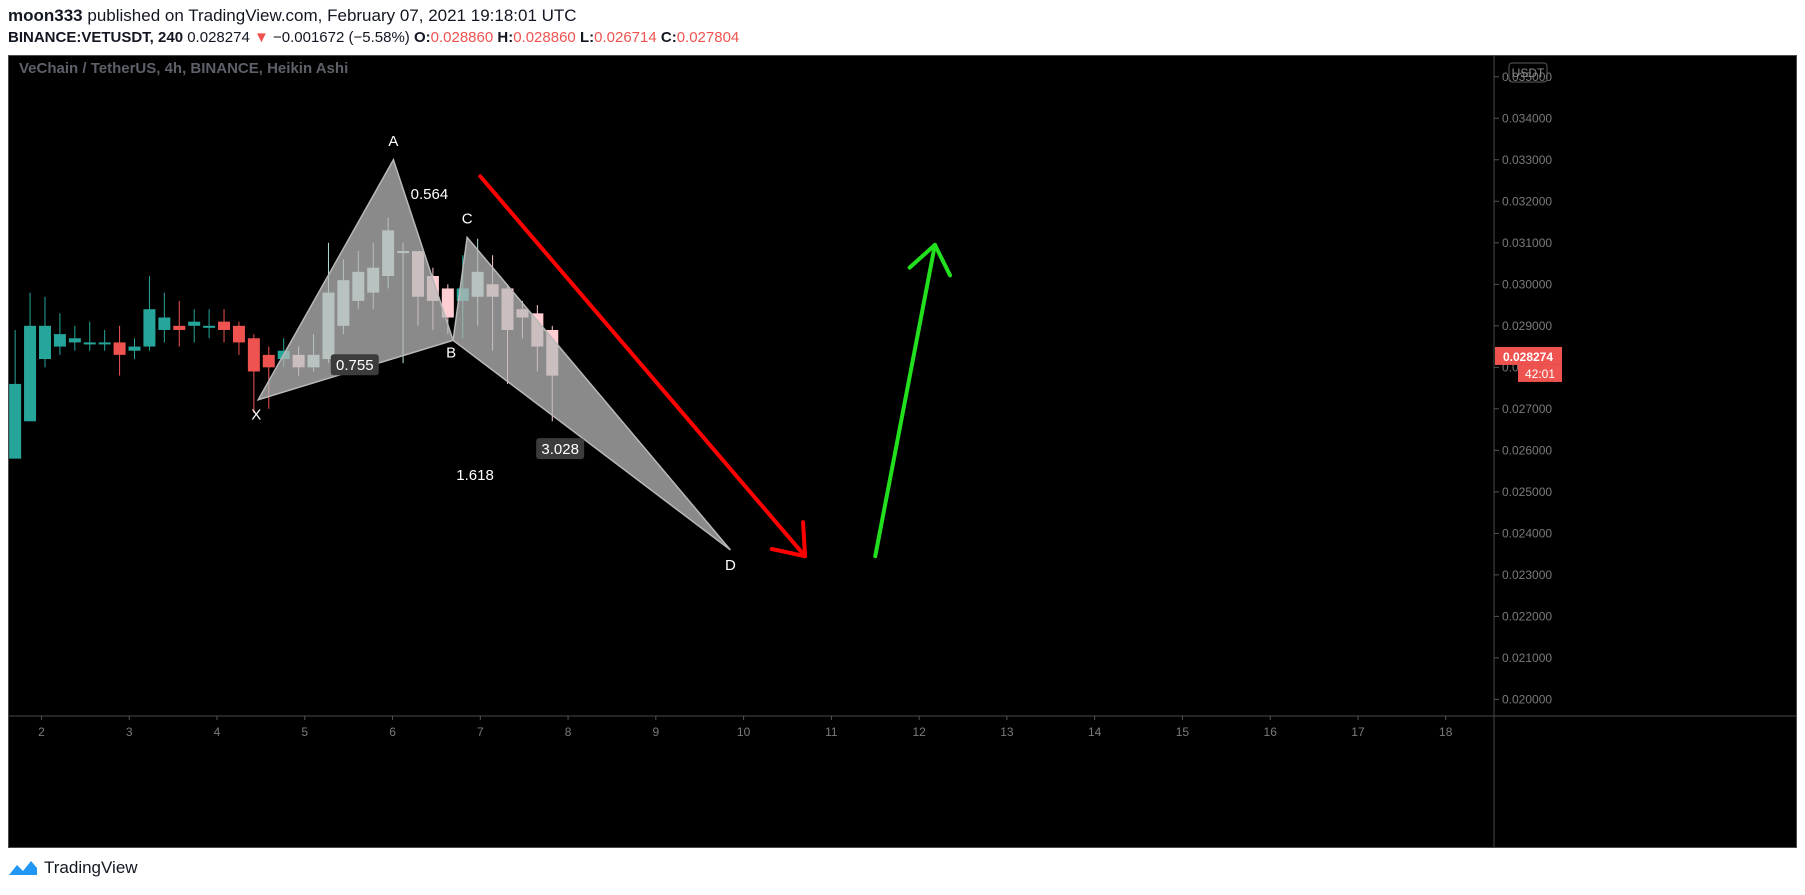 This screenshot has height=895, width=1805. I want to click on price-tick-label: 0.026000, so click(1527, 450).